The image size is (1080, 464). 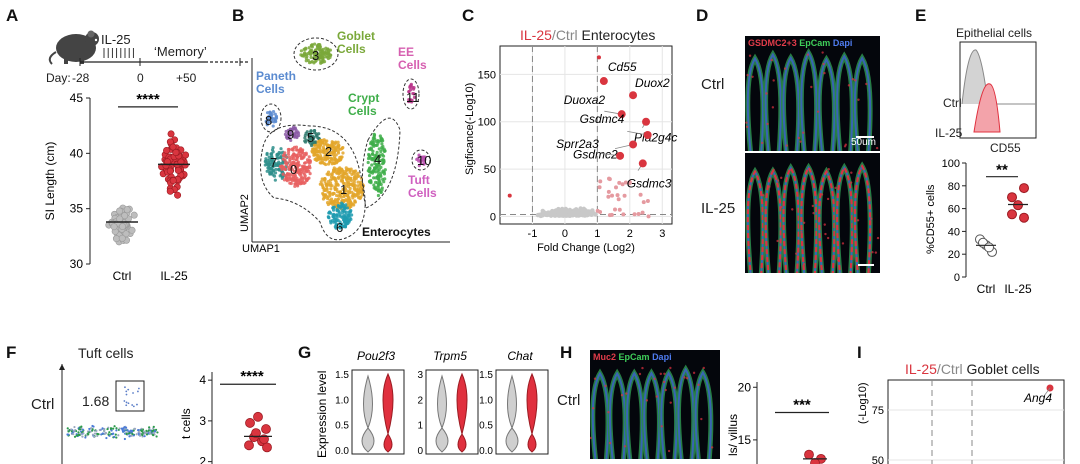 What do you see at coordinates (77, 153) in the screenshot?
I see `y-tick-label: 40` at bounding box center [77, 153].